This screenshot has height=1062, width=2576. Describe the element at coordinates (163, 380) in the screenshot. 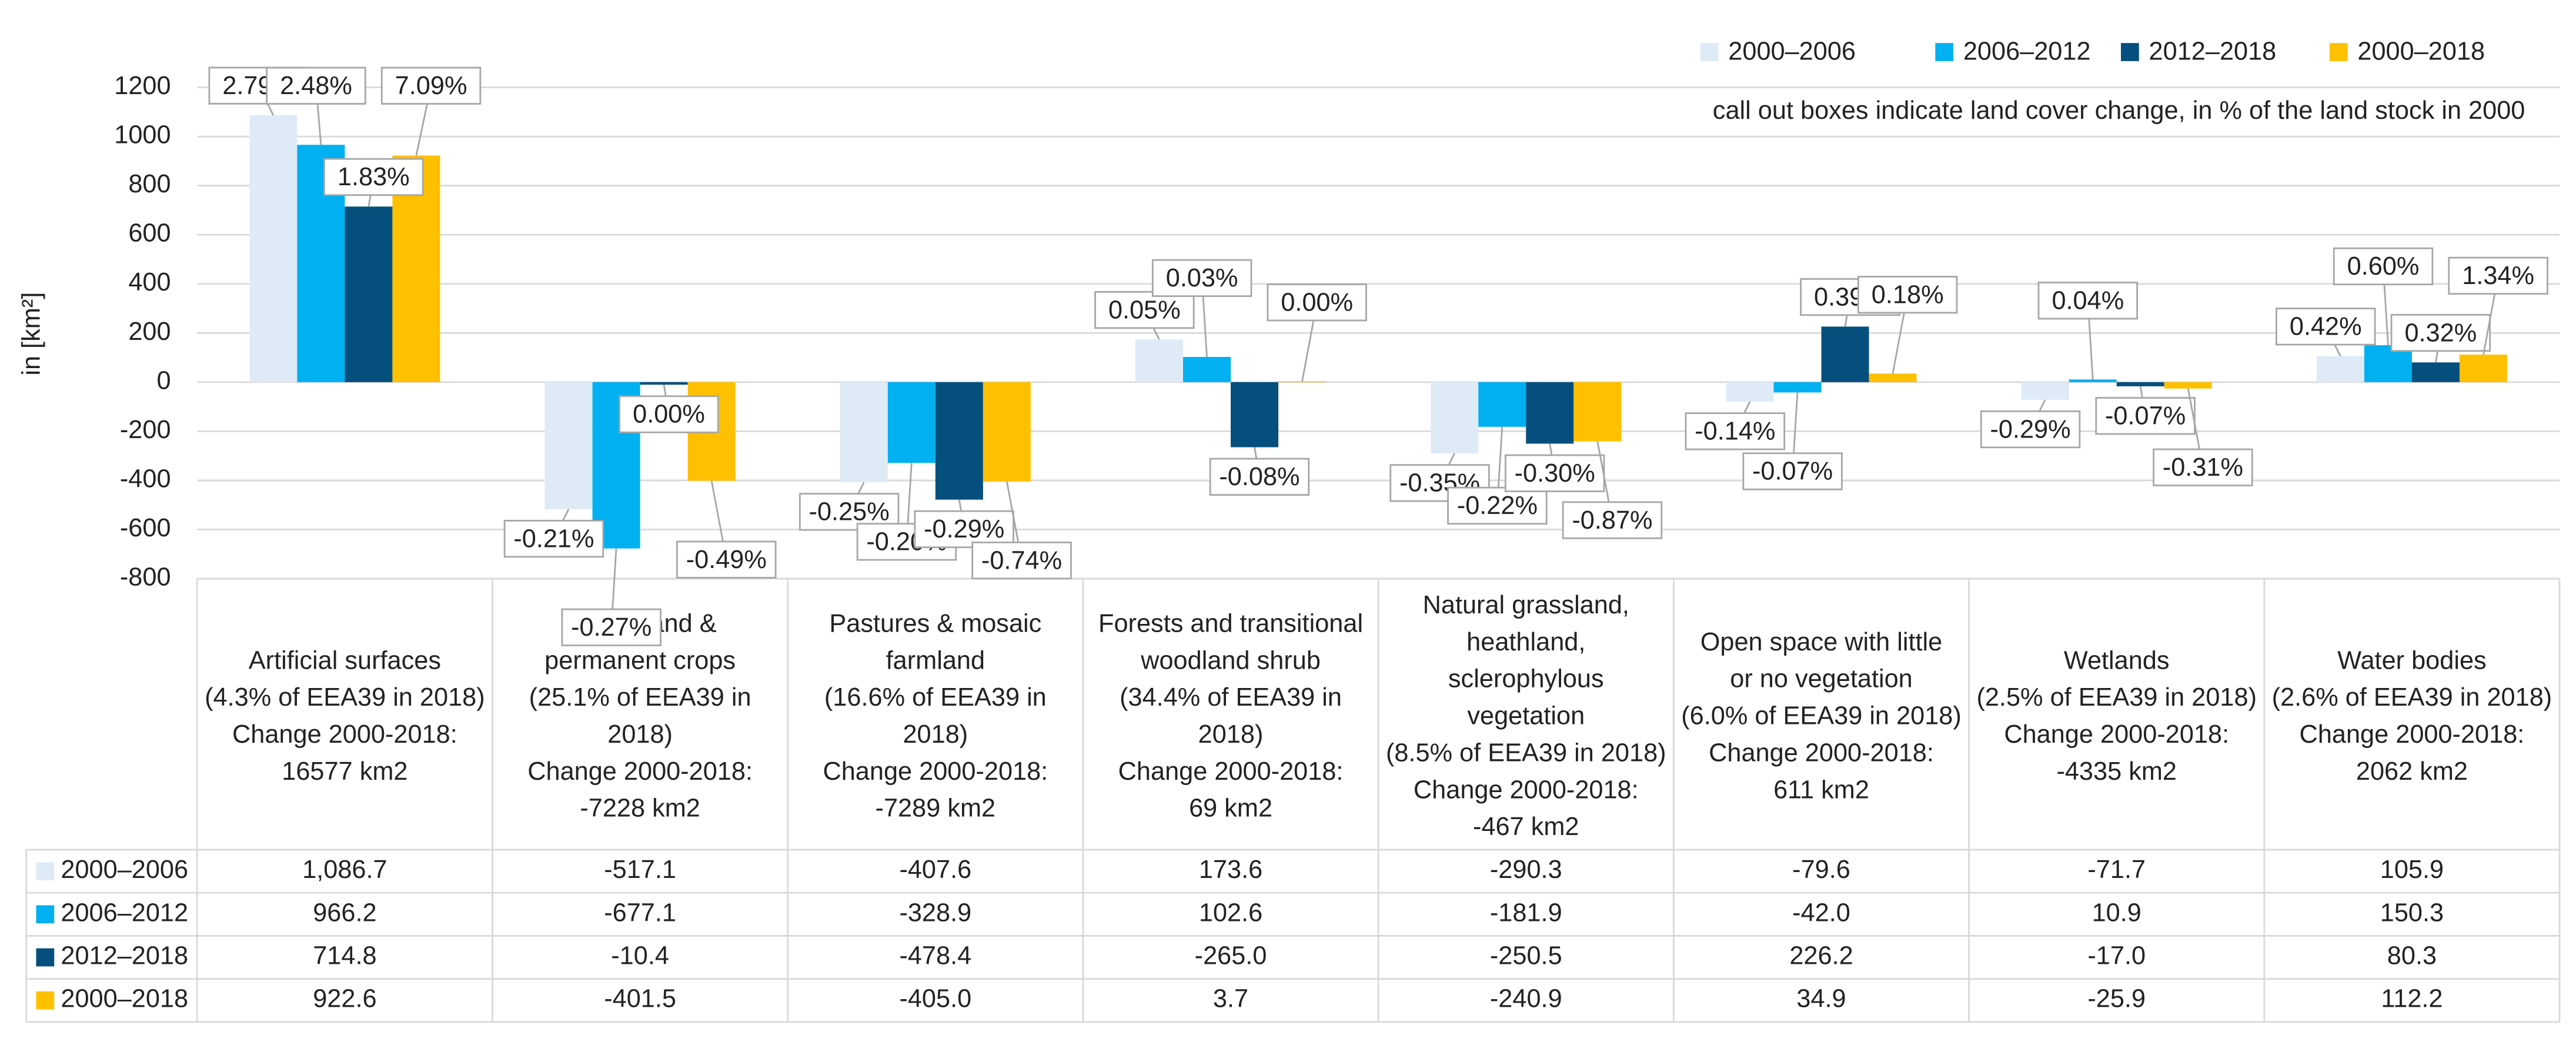

I see `y-tick-label: 0` at that location.